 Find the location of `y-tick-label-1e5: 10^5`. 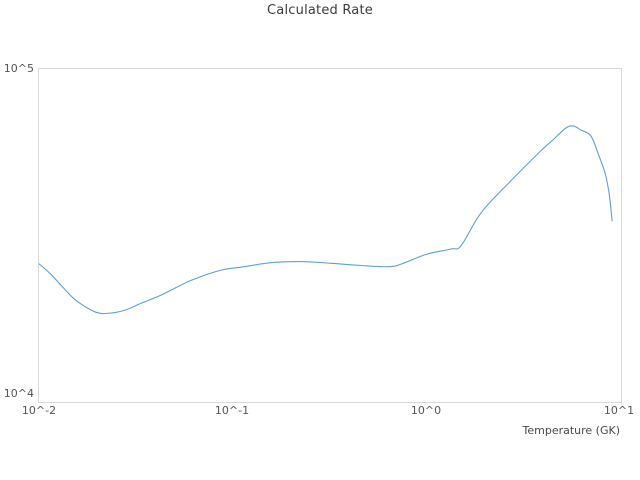

y-tick-label-1e5: 10^5 is located at coordinates (18, 68).